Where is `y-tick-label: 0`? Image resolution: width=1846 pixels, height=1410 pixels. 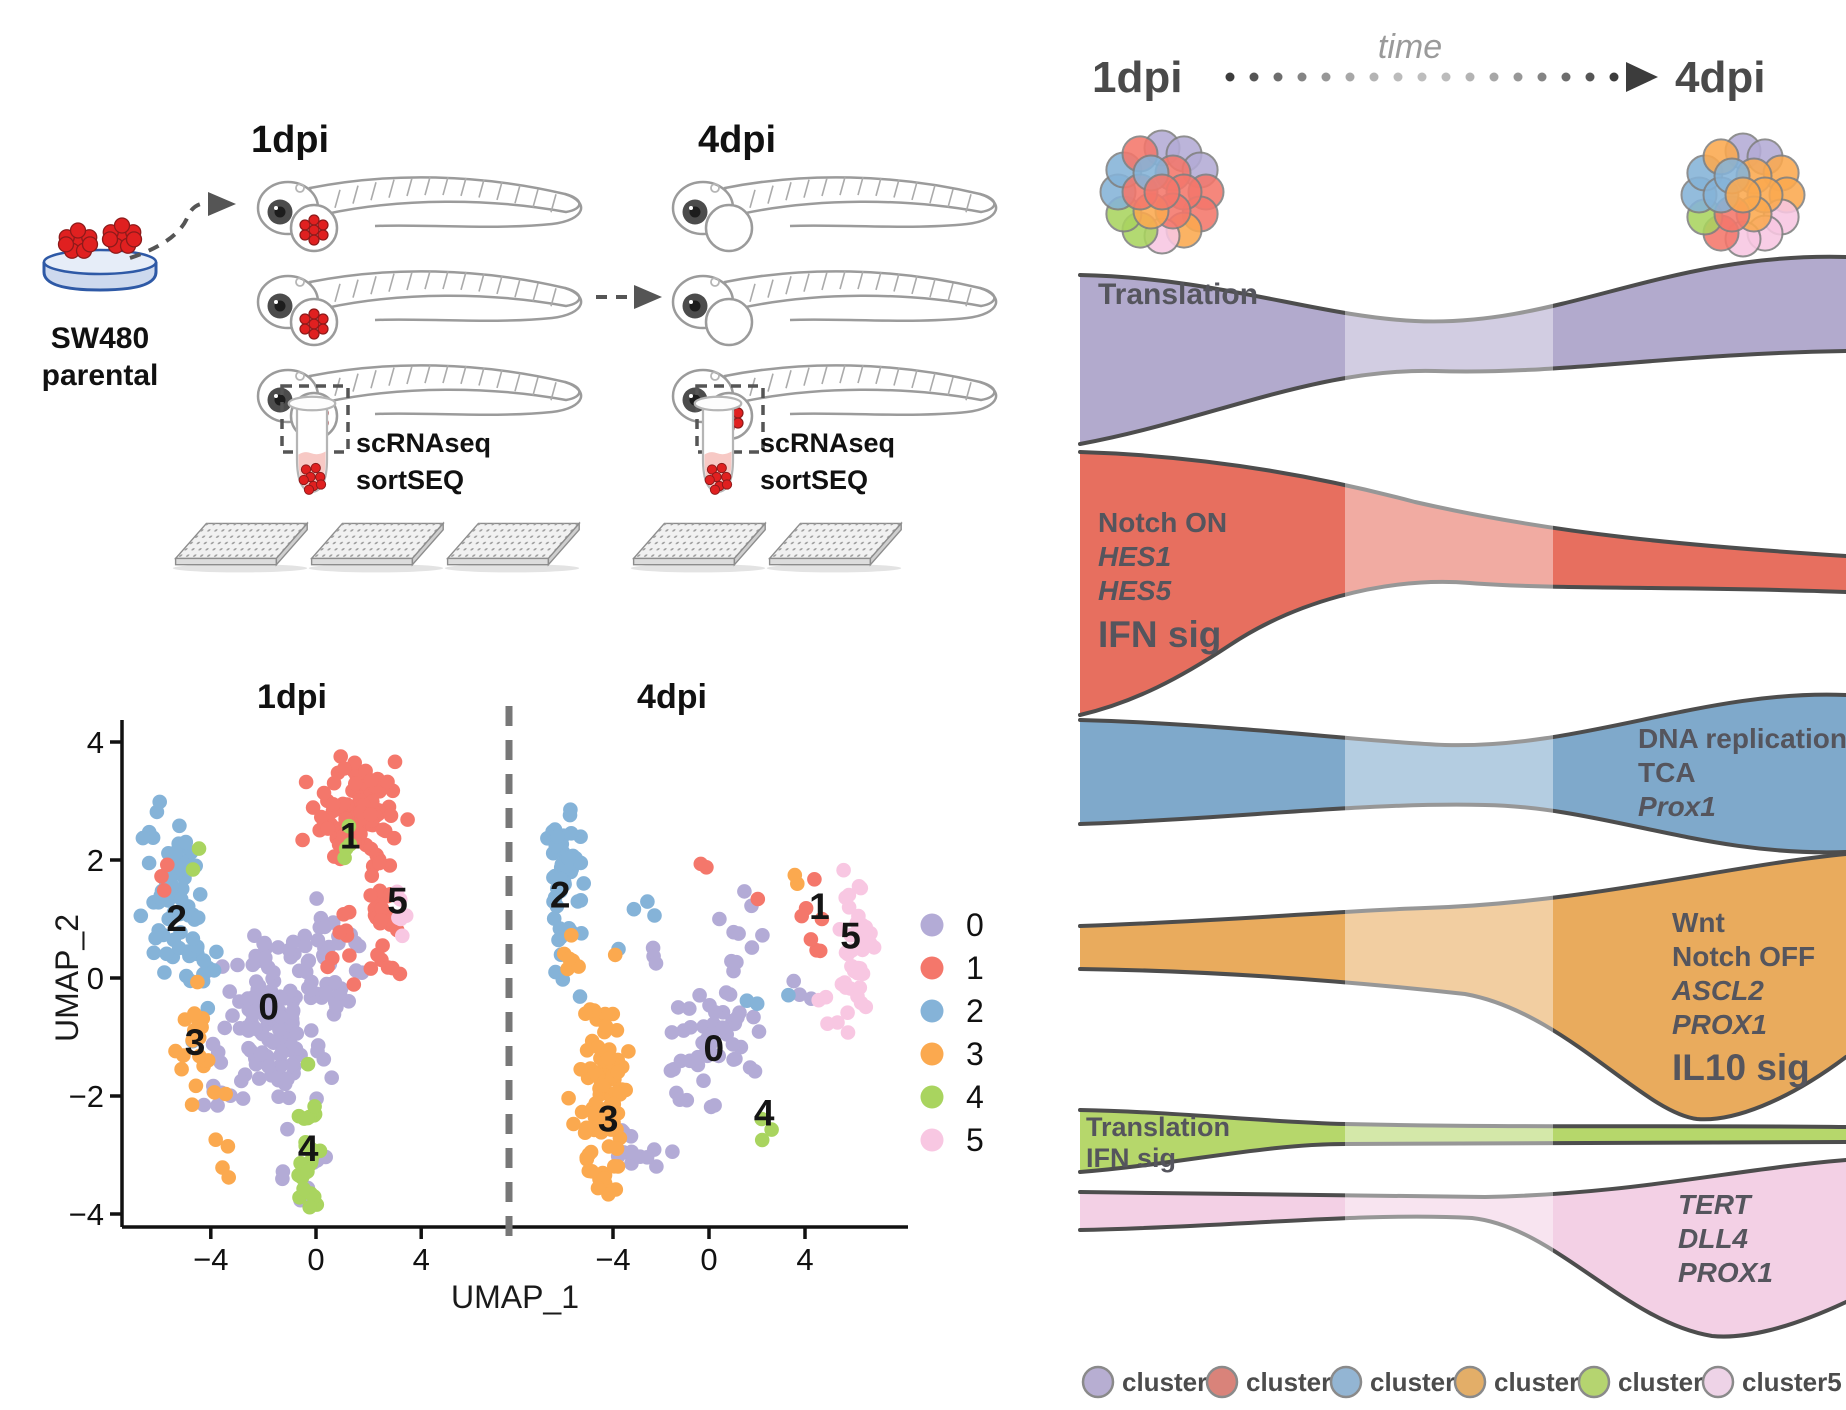 y-tick-label: 0 is located at coordinates (95, 978).